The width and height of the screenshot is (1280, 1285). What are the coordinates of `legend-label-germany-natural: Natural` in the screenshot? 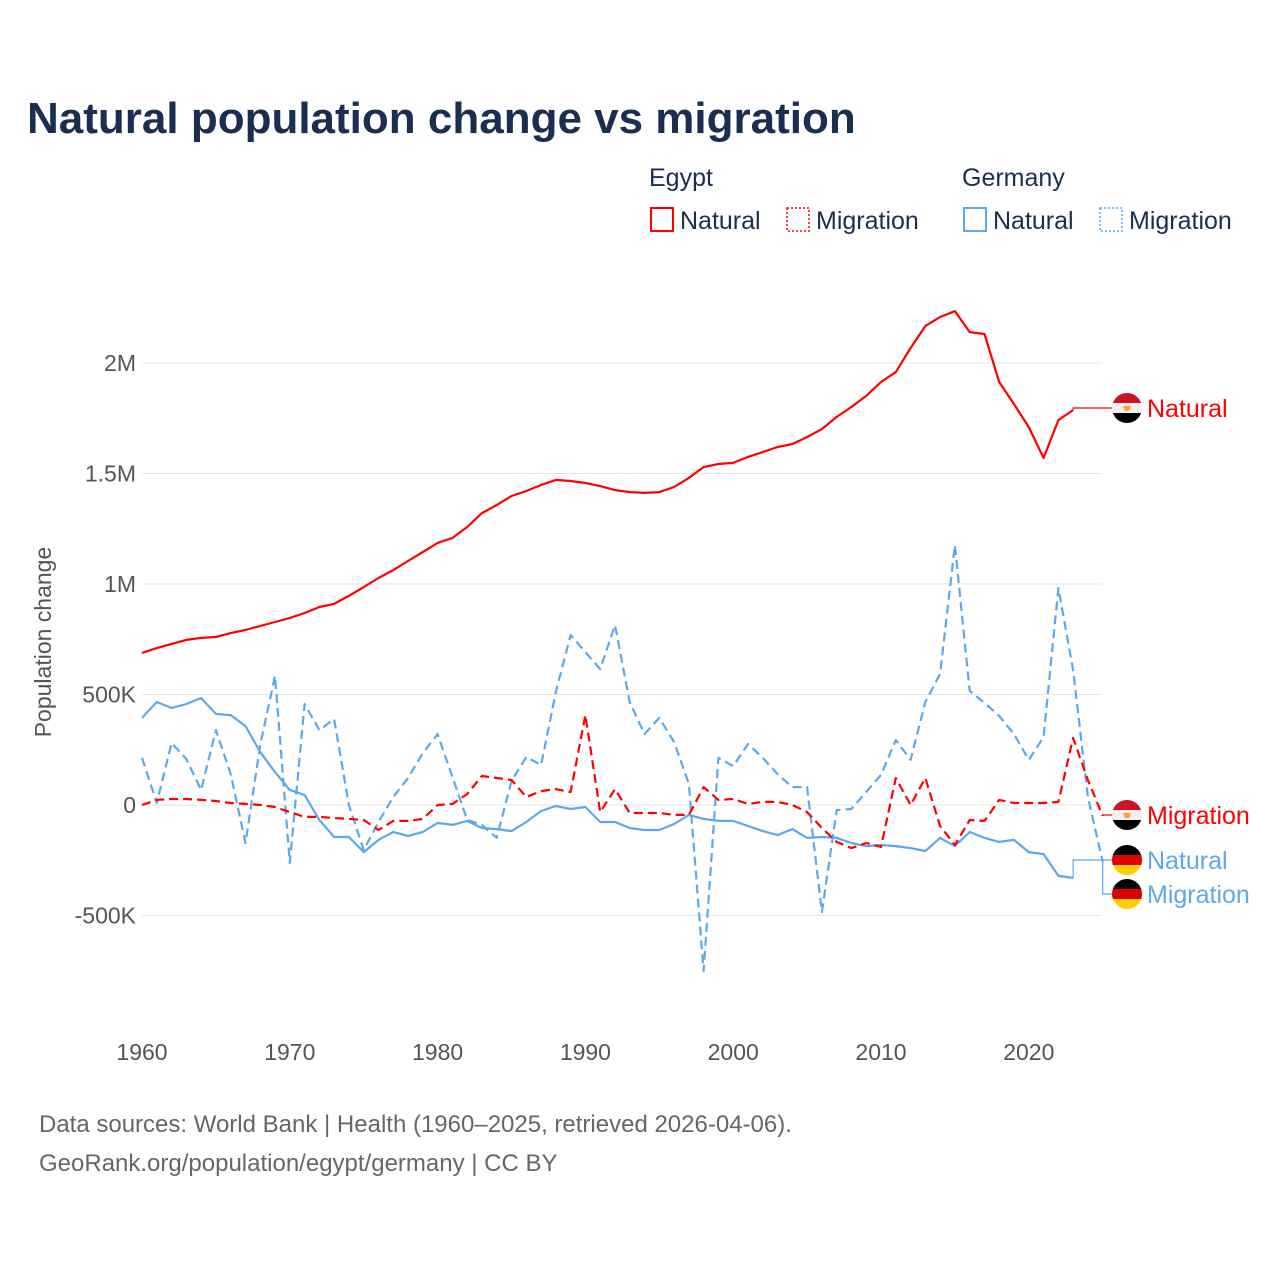 It's located at (1033, 221).